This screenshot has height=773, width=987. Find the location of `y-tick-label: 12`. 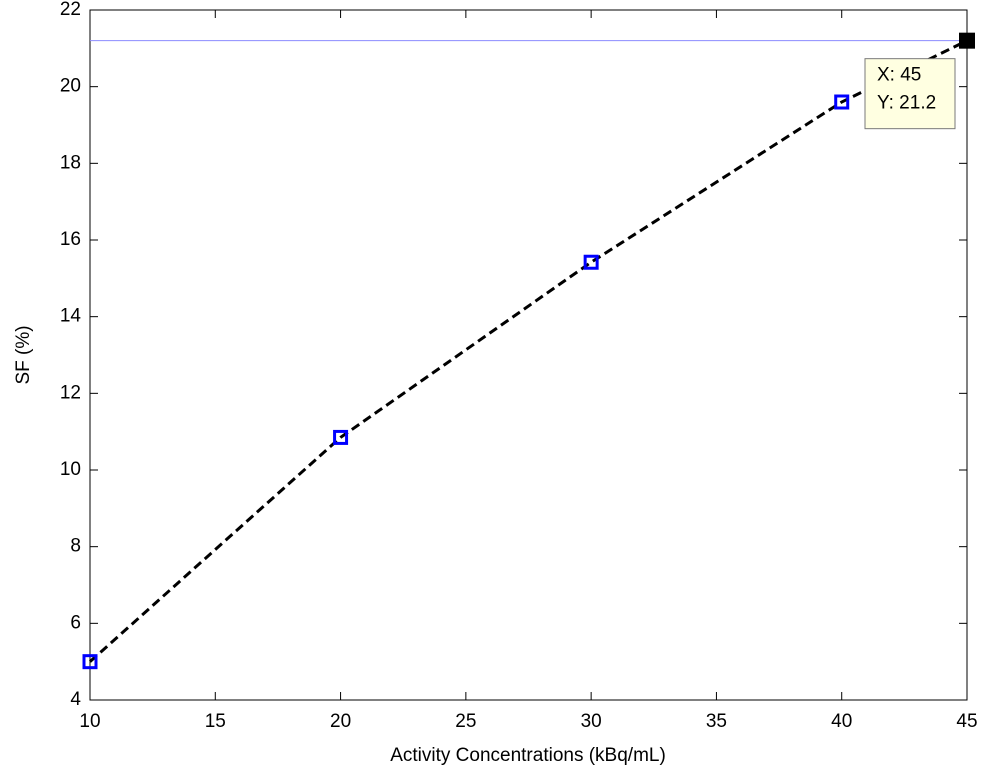

y-tick-label: 12 is located at coordinates (70, 392).